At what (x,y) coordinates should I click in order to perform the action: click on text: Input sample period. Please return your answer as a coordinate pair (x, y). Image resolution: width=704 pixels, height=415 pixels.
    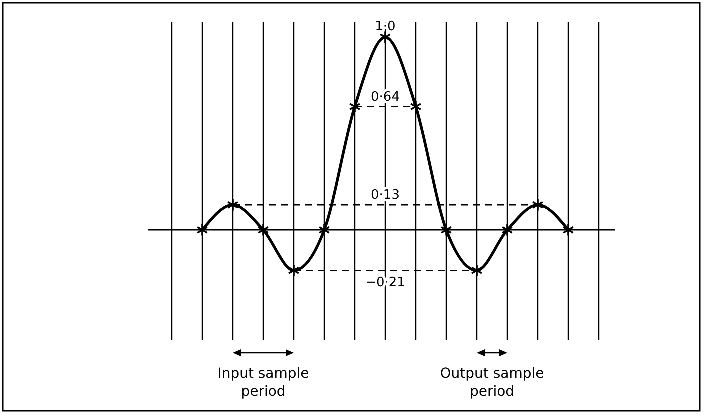
    Looking at the image, I should click on (264, 383).